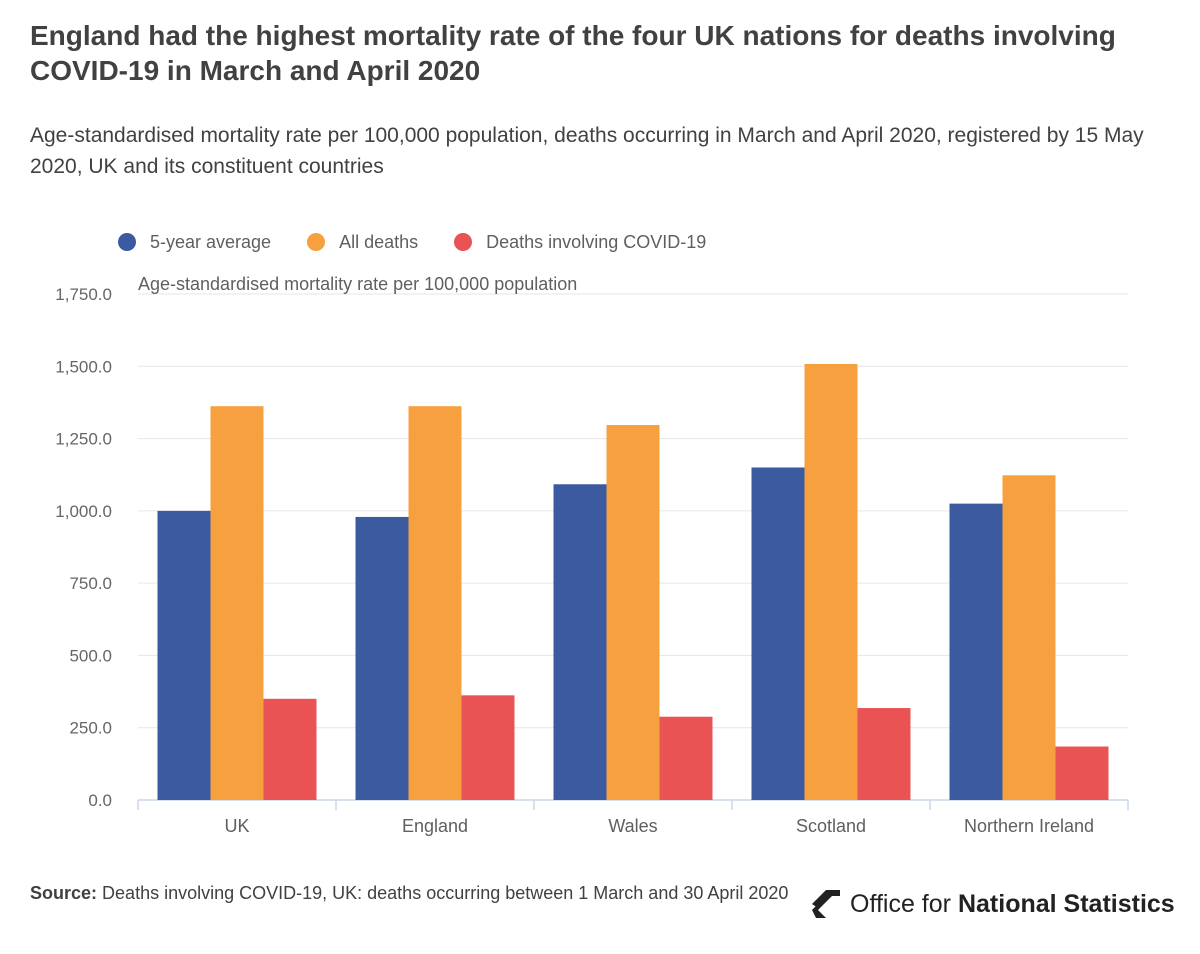 The height and width of the screenshot is (954, 1200). What do you see at coordinates (1066, 903) in the screenshot?
I see `logo-text-bold: National Statistics` at bounding box center [1066, 903].